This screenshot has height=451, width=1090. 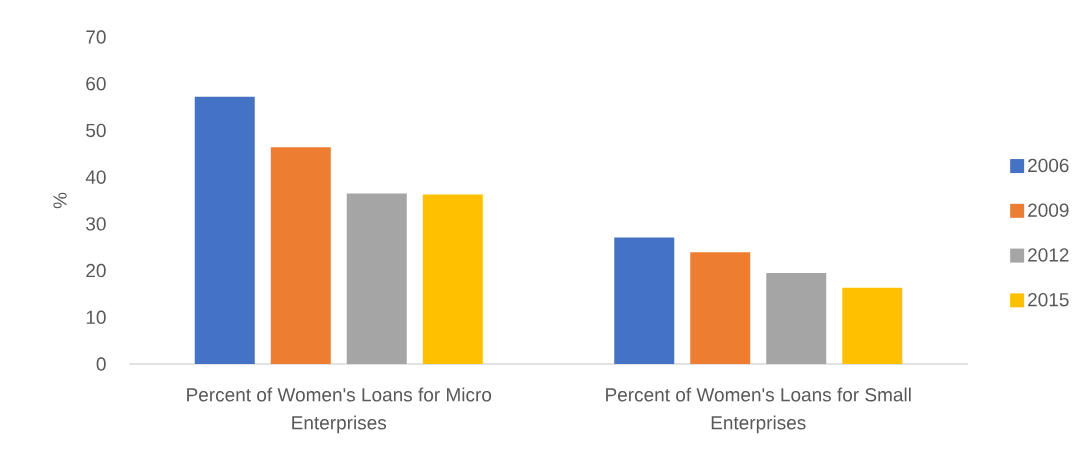 What do you see at coordinates (60, 200) in the screenshot?
I see `y-axis-title: %` at bounding box center [60, 200].